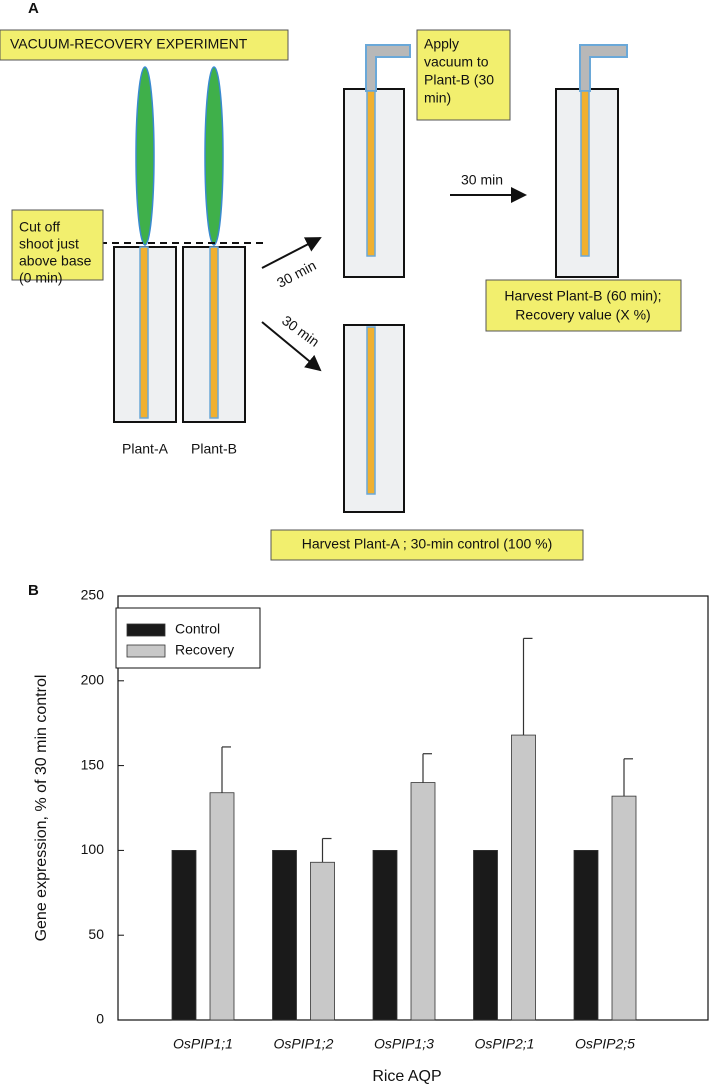  I want to click on x-axis-label: Rice AQP, so click(406, 1076).